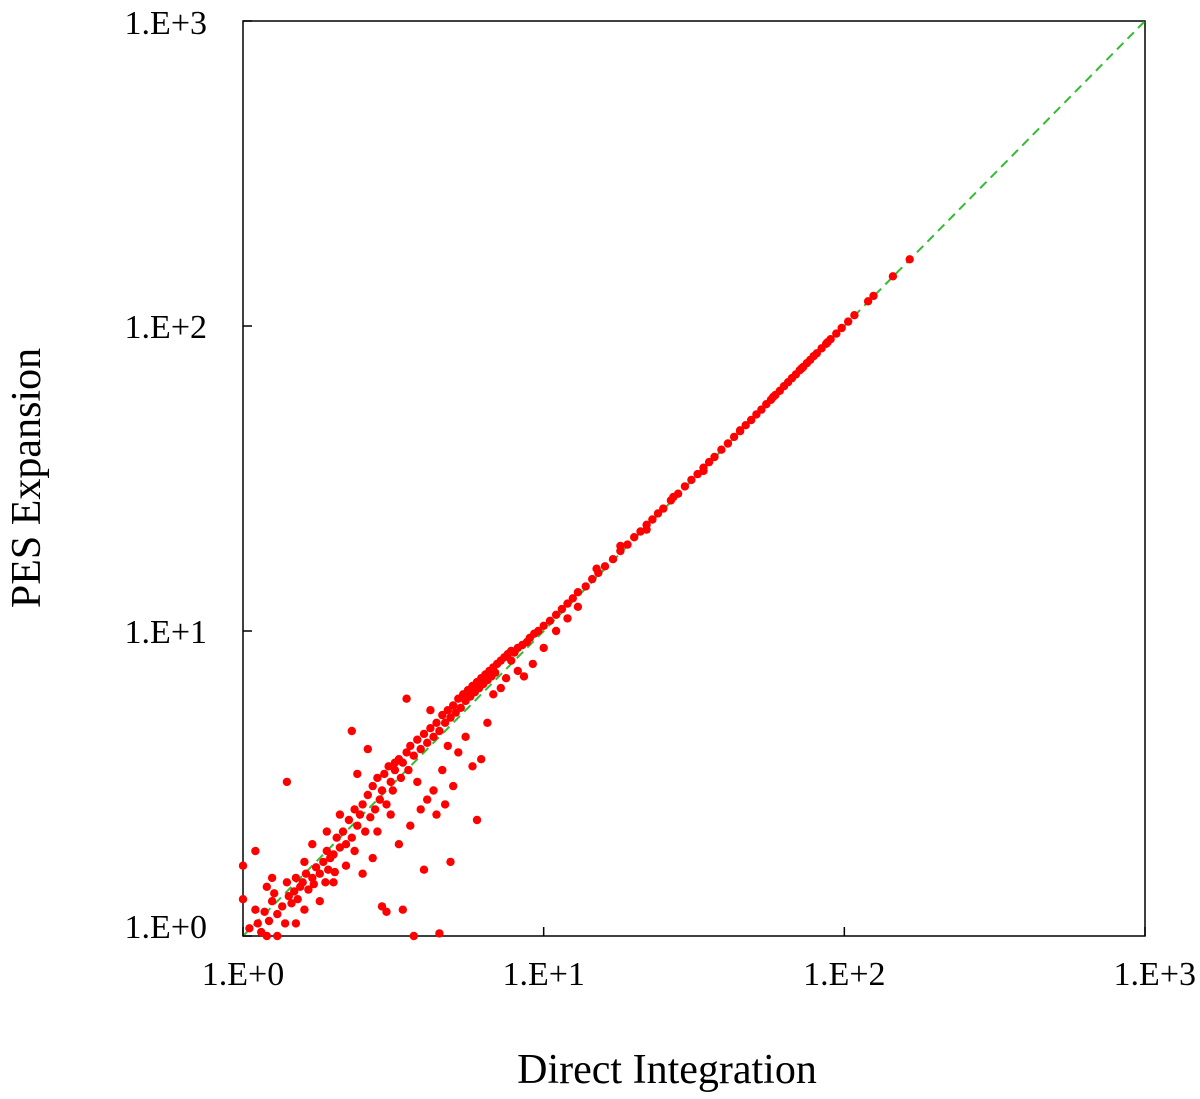 Image resolution: width=1200 pixels, height=1099 pixels. Describe the element at coordinates (543, 974) in the screenshot. I see `x-tick-label: 1.E+1` at that location.